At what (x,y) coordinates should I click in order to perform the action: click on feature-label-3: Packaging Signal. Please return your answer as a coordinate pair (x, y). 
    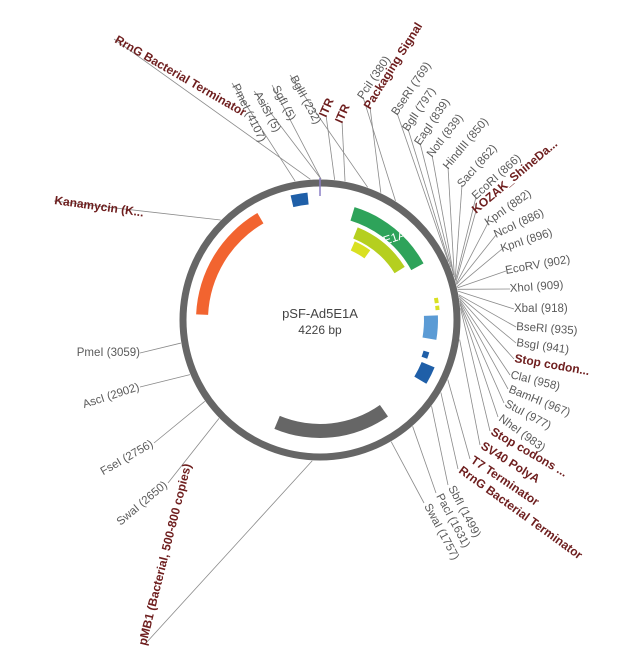
    Looking at the image, I should click on (393, 66).